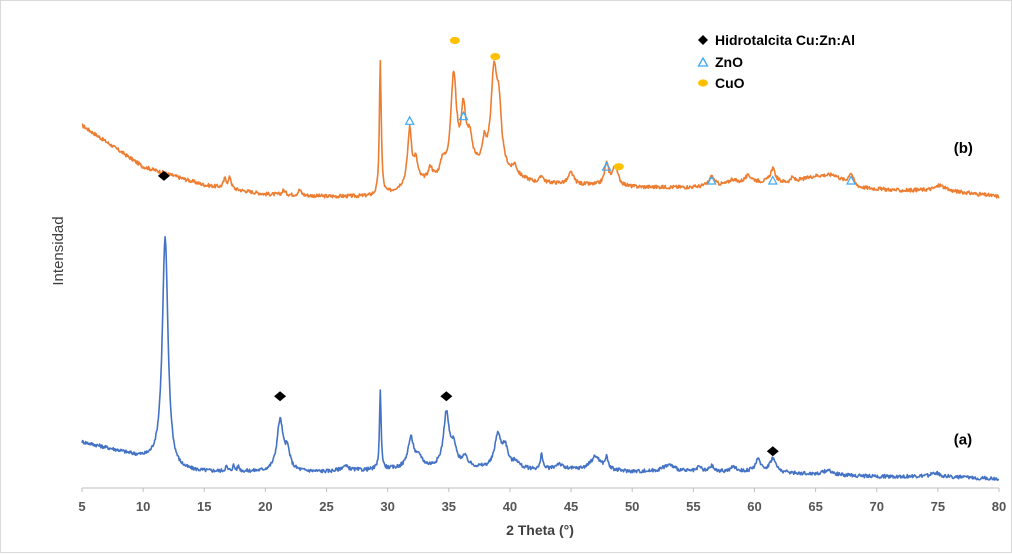 This screenshot has height=554, width=1012. What do you see at coordinates (449, 506) in the screenshot?
I see `x-tick-label: 35` at bounding box center [449, 506].